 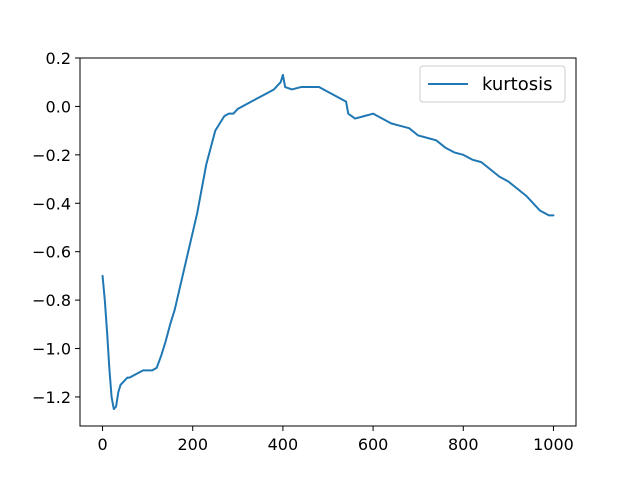 What do you see at coordinates (58, 58) in the screenshot?
I see `y-tick-label: 0.2` at bounding box center [58, 58].